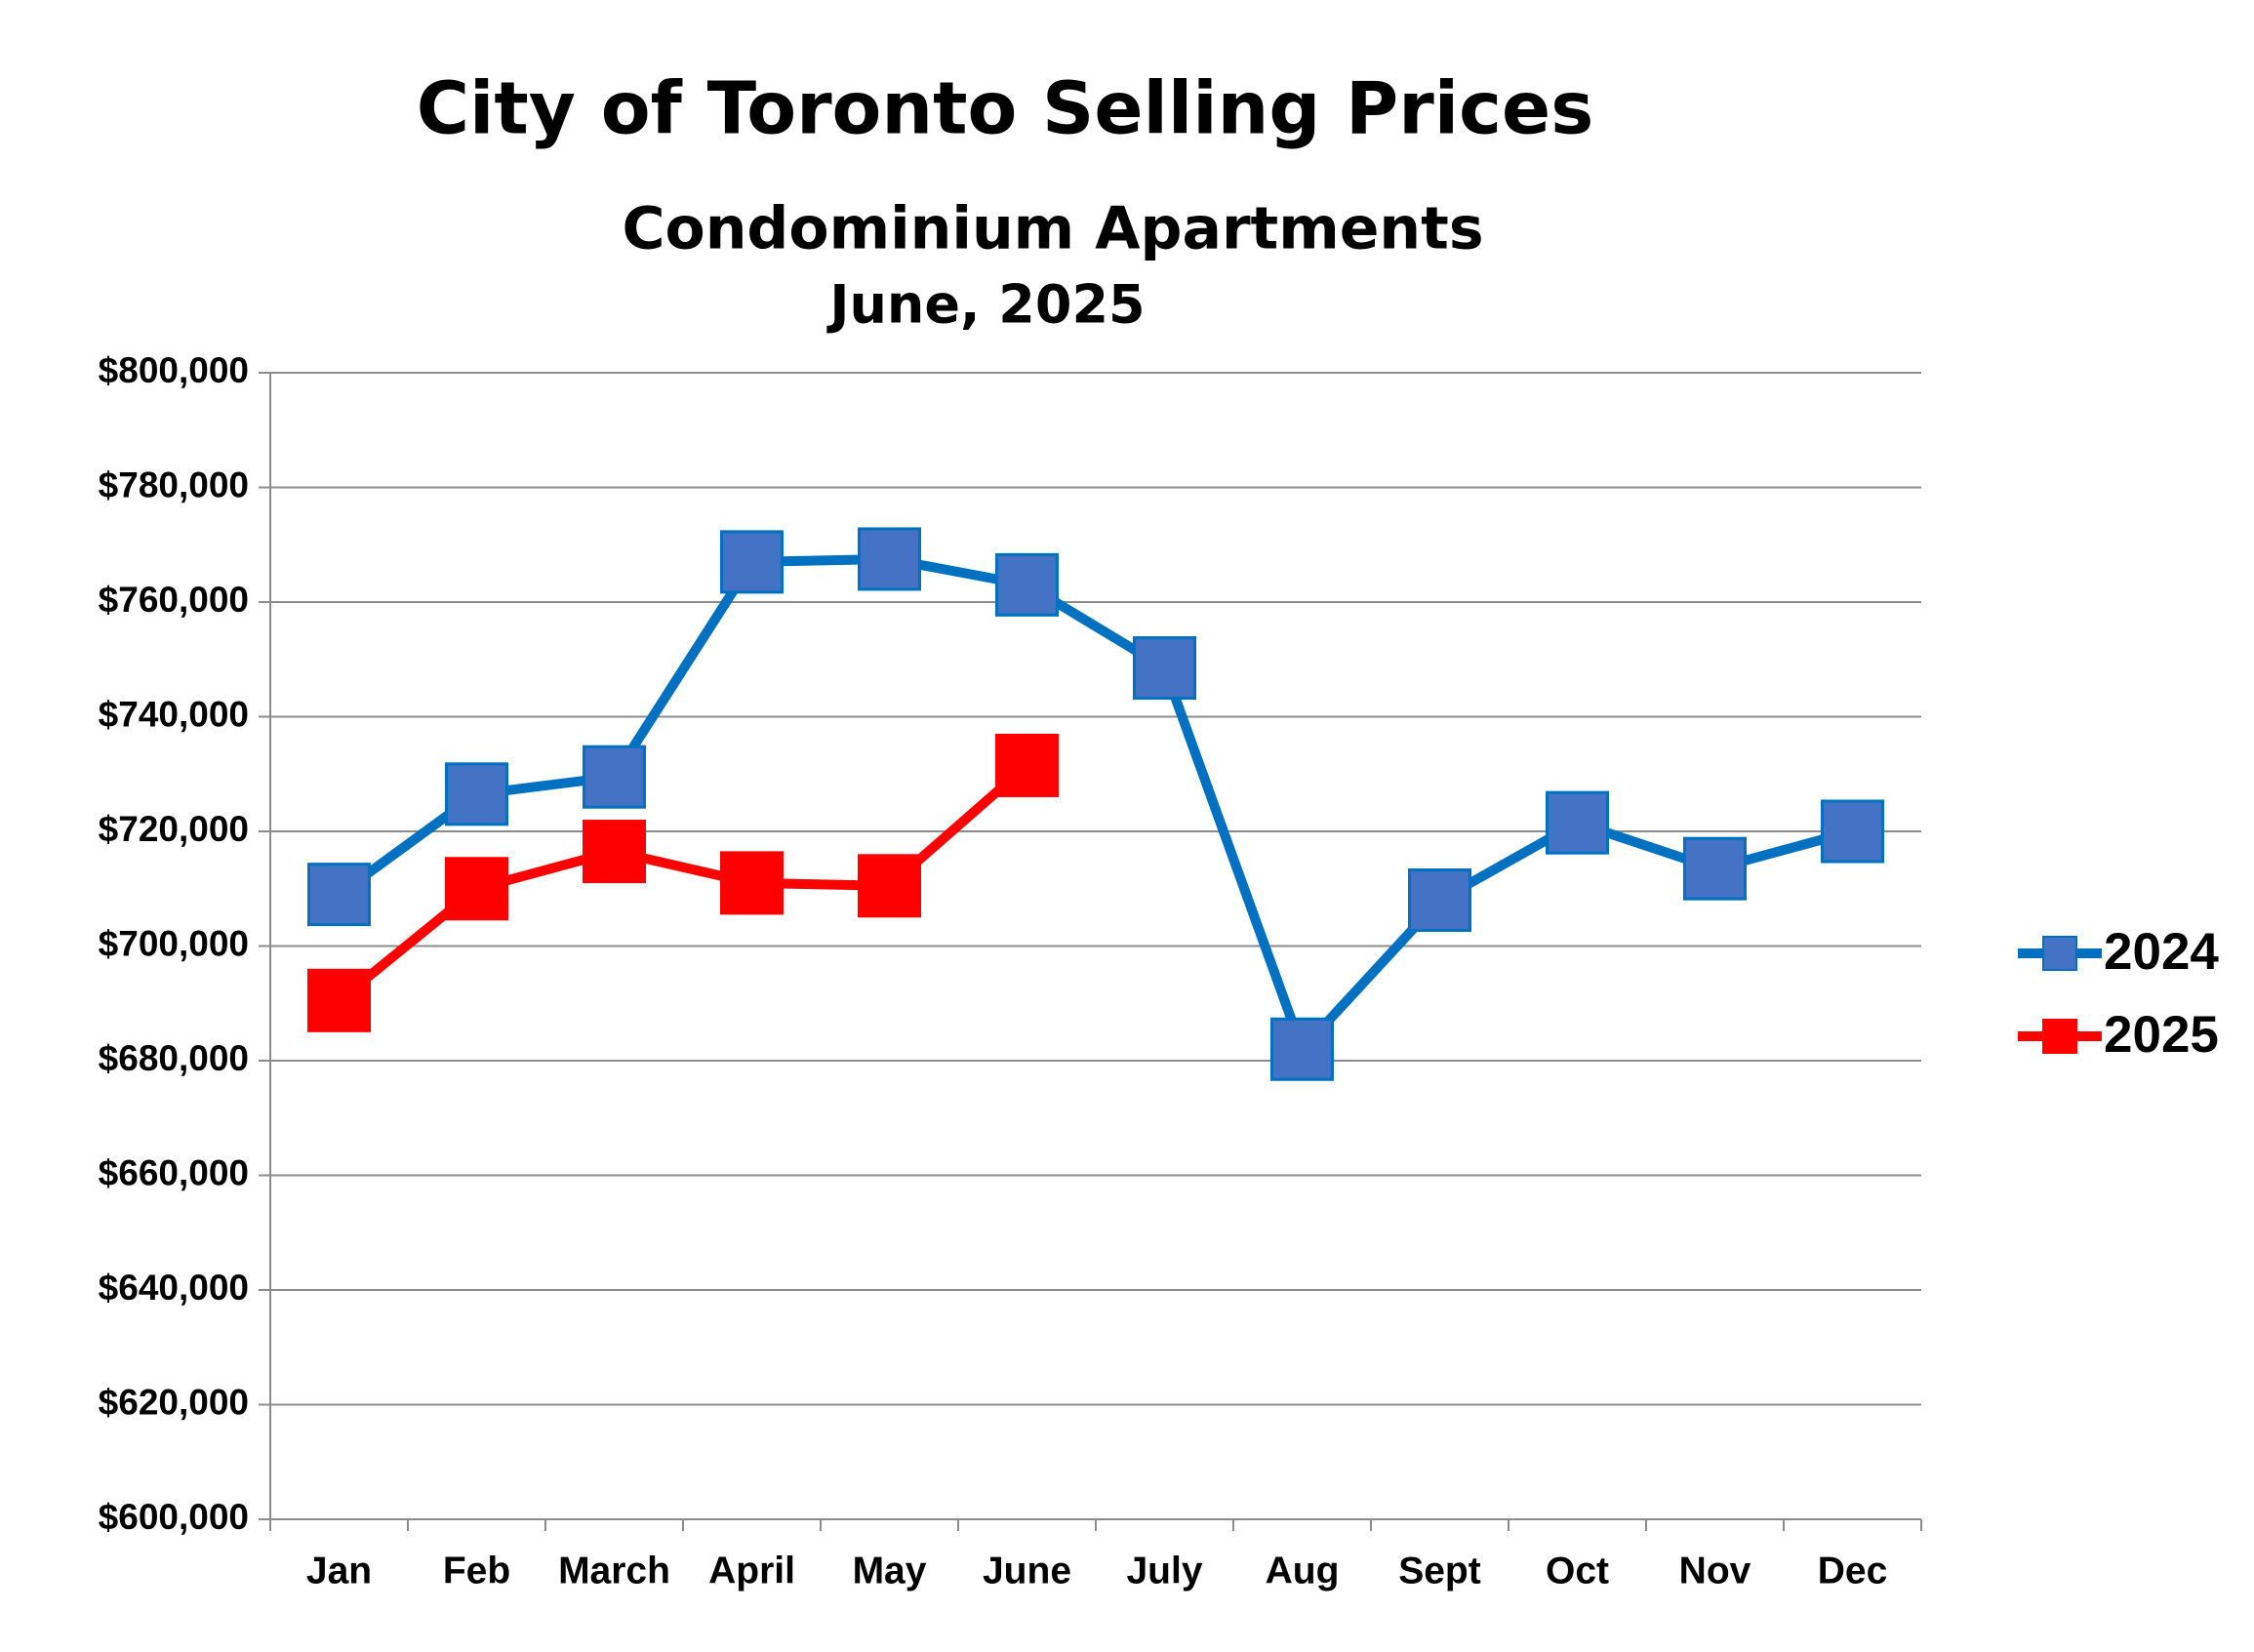 The width and height of the screenshot is (2254, 1652). What do you see at coordinates (985, 305) in the screenshot?
I see `date-label: June, 2025` at bounding box center [985, 305].